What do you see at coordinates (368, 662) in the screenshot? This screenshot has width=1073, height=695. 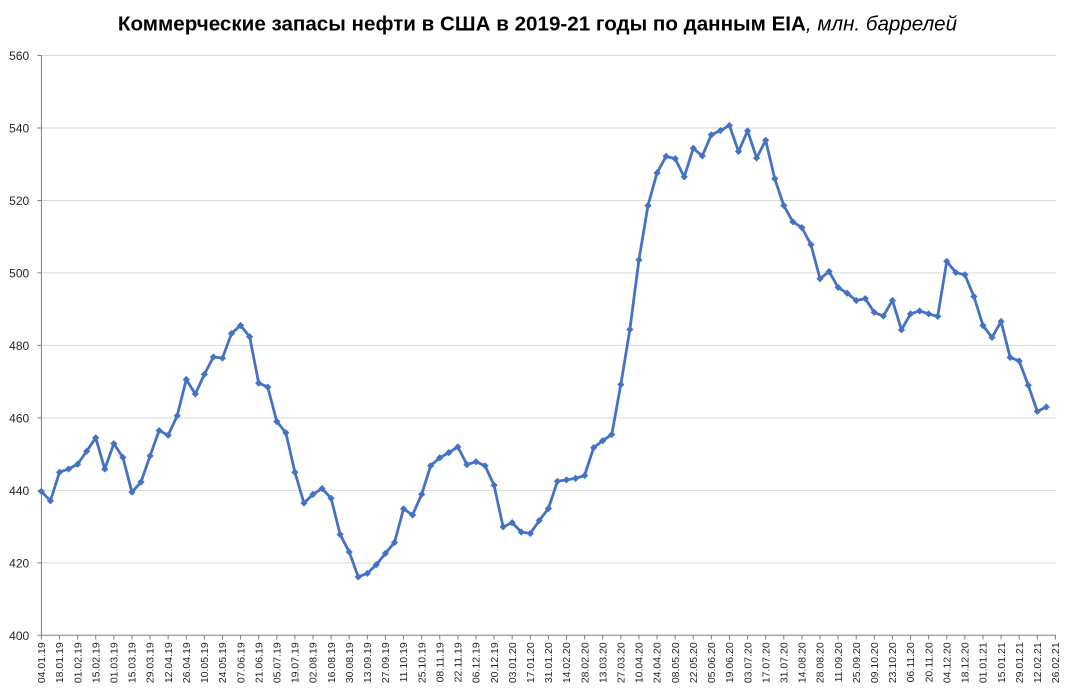 I see `svg-text: 13.09.19` at bounding box center [368, 662].